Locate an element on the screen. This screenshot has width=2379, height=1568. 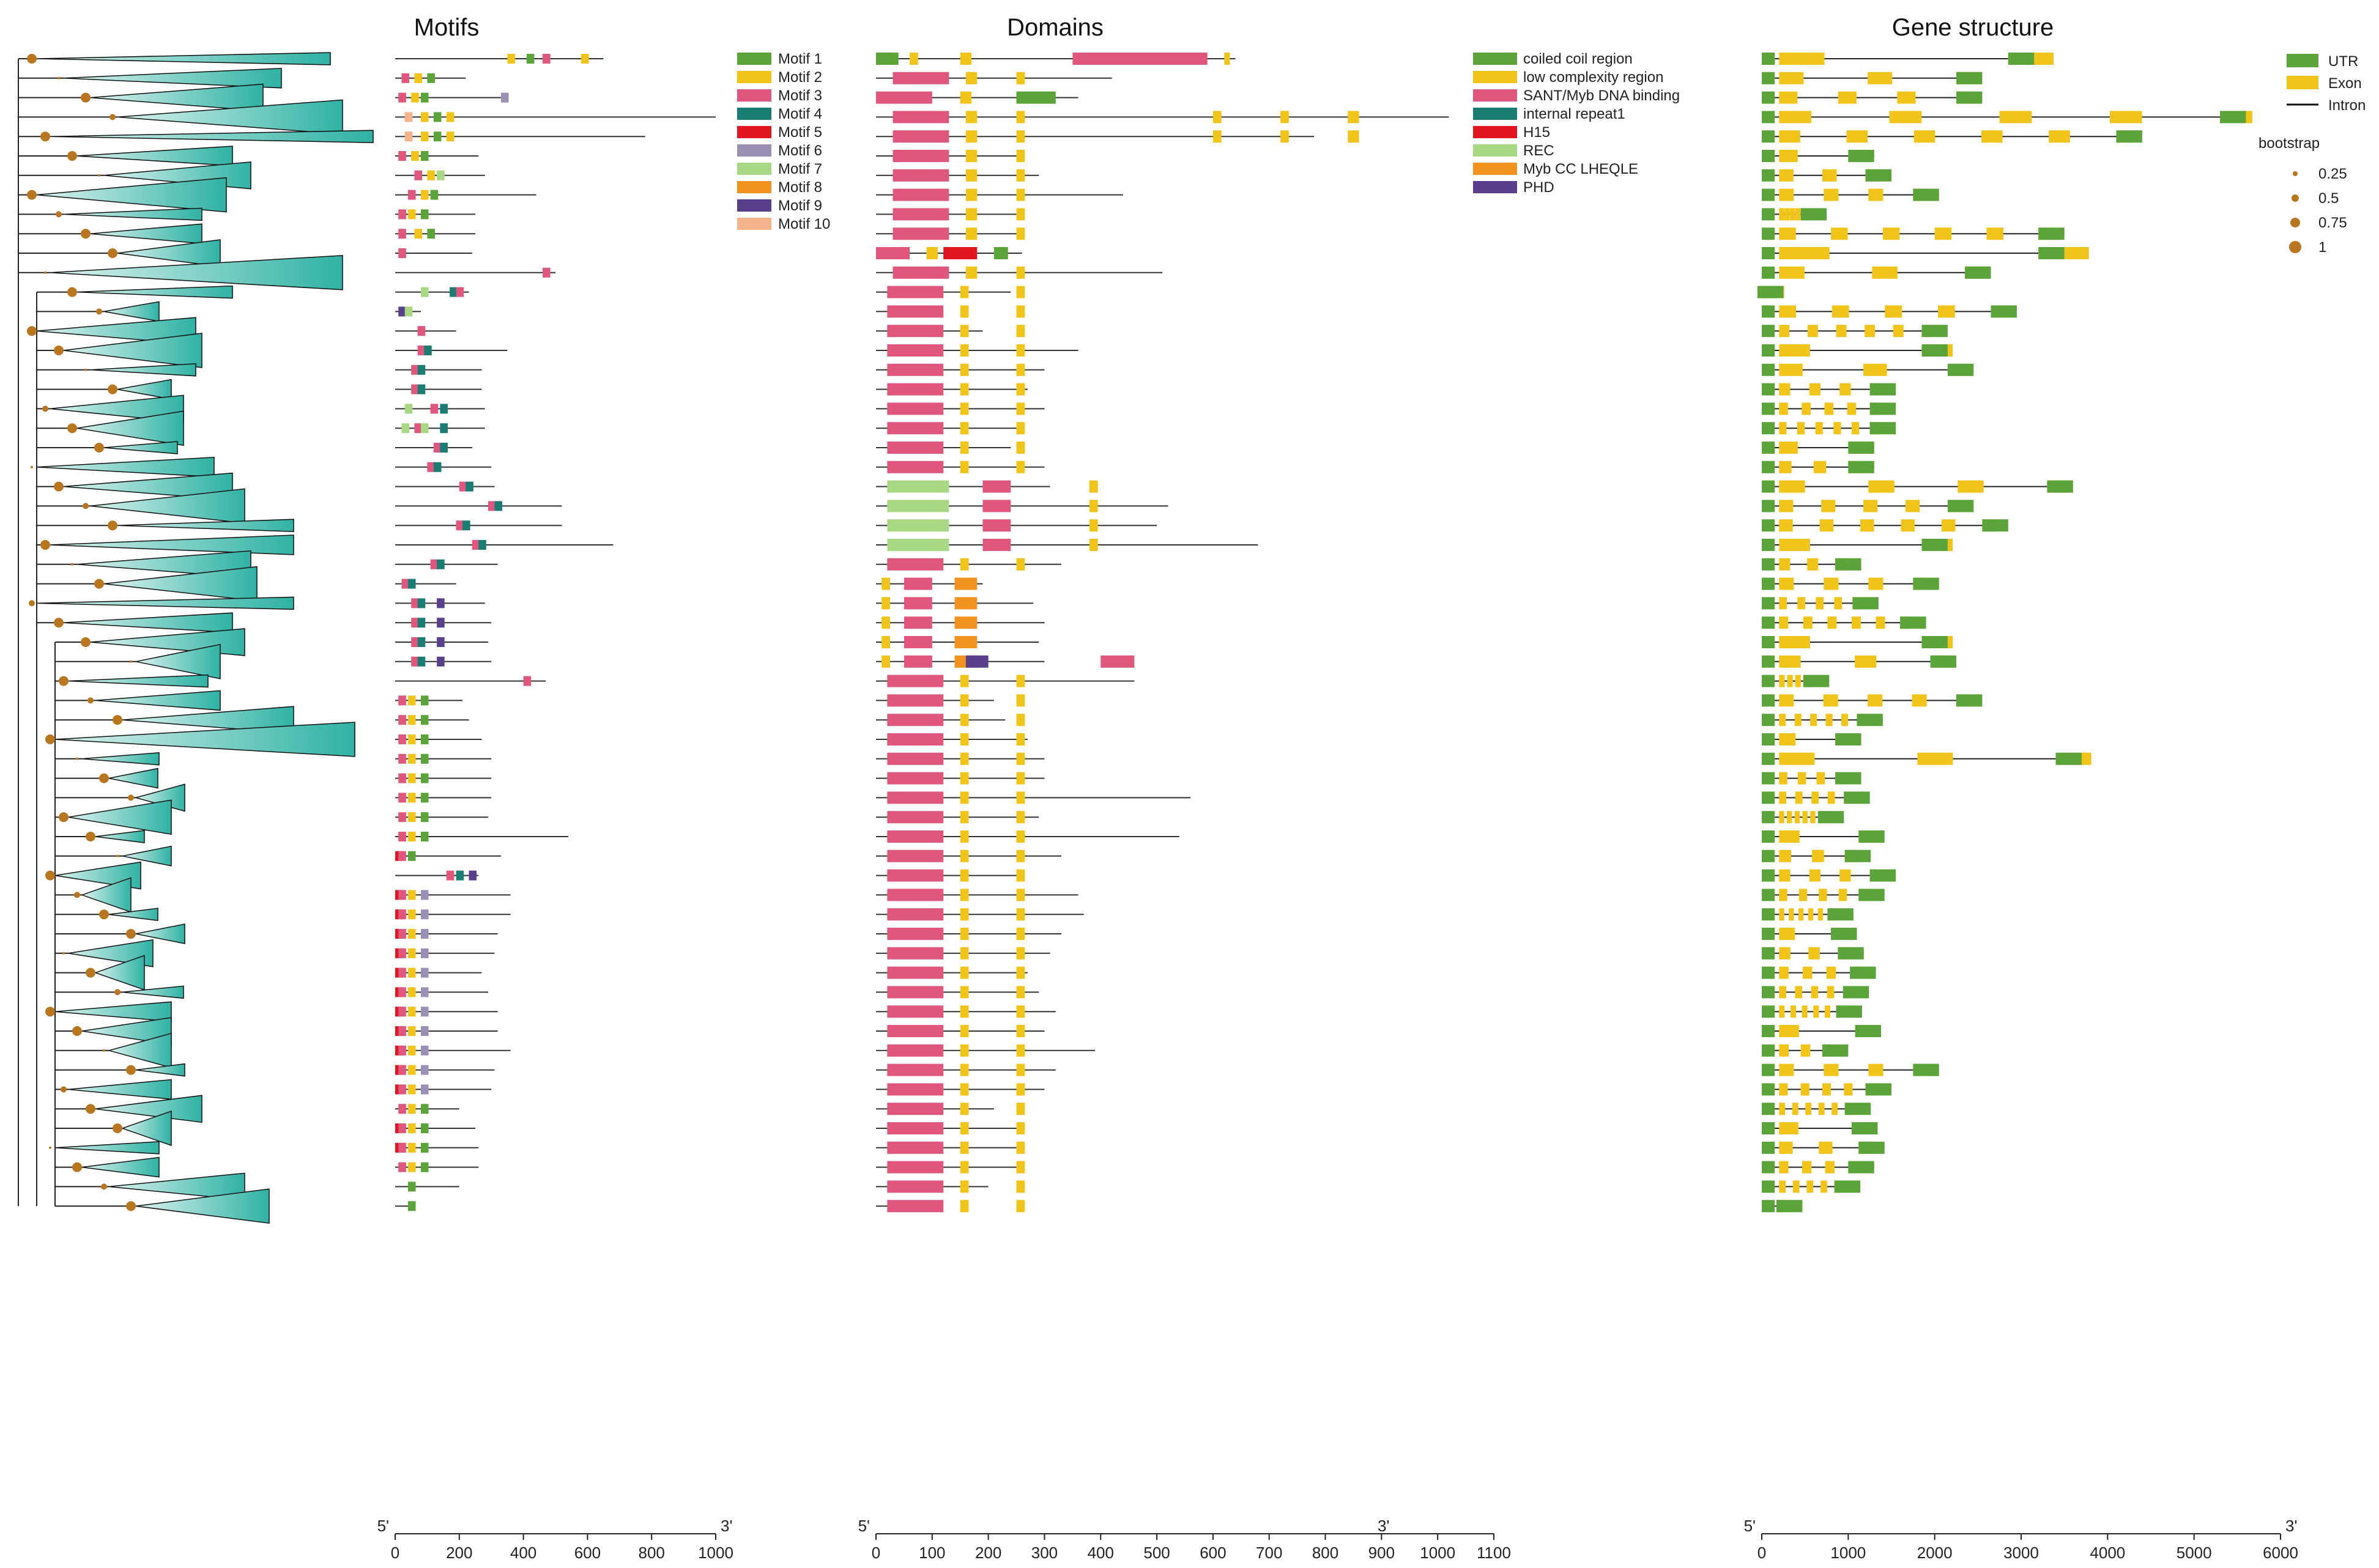
domain-legend-label: coiled coil region is located at coordinates (1578, 59).